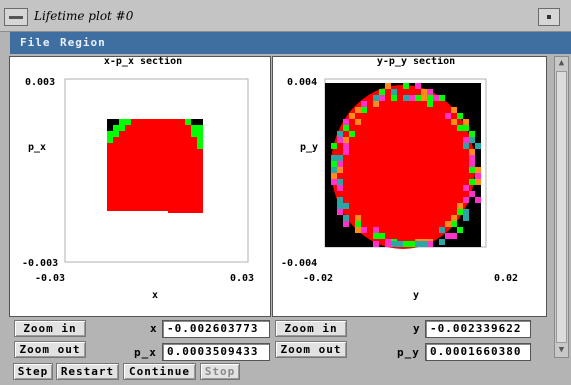  I want to click on right-ytick-bottom: -0.004, so click(299, 263).